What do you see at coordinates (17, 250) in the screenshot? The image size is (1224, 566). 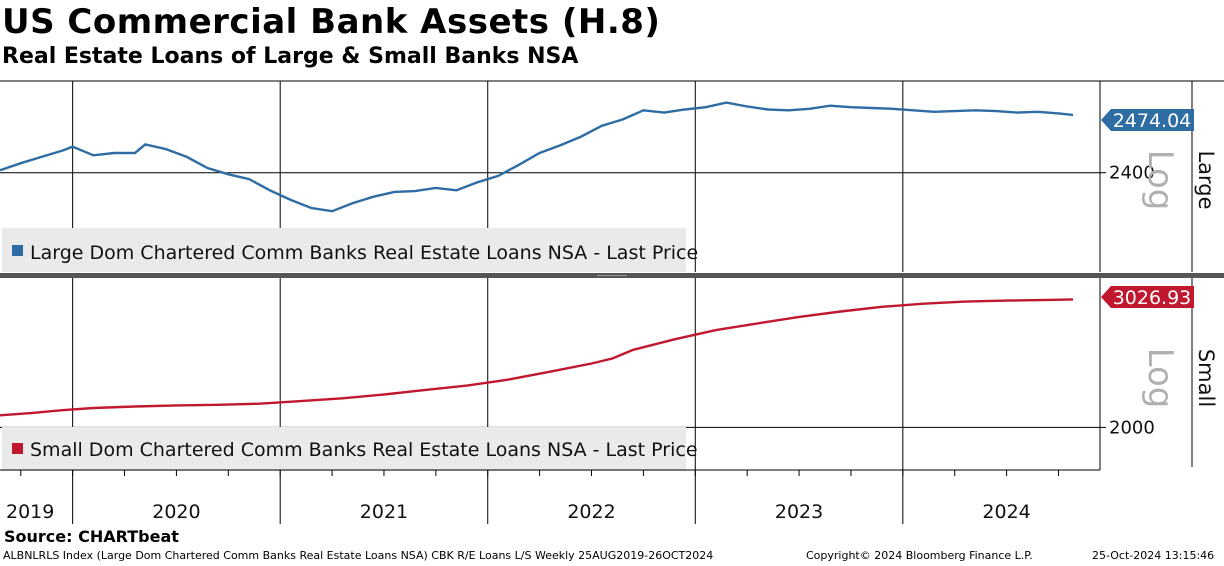 I see `top-legend-swatch` at bounding box center [17, 250].